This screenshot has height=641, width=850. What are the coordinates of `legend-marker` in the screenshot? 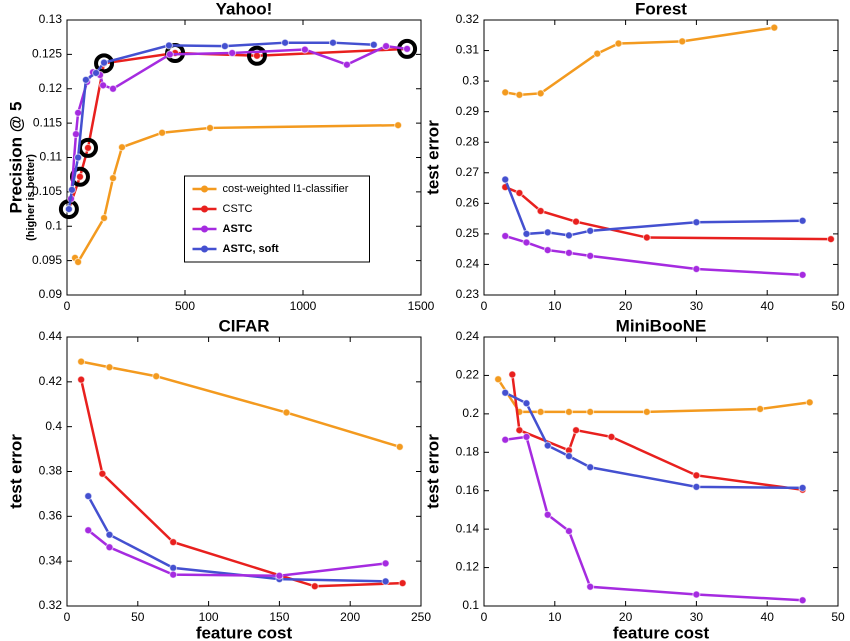 It's located at (204, 189).